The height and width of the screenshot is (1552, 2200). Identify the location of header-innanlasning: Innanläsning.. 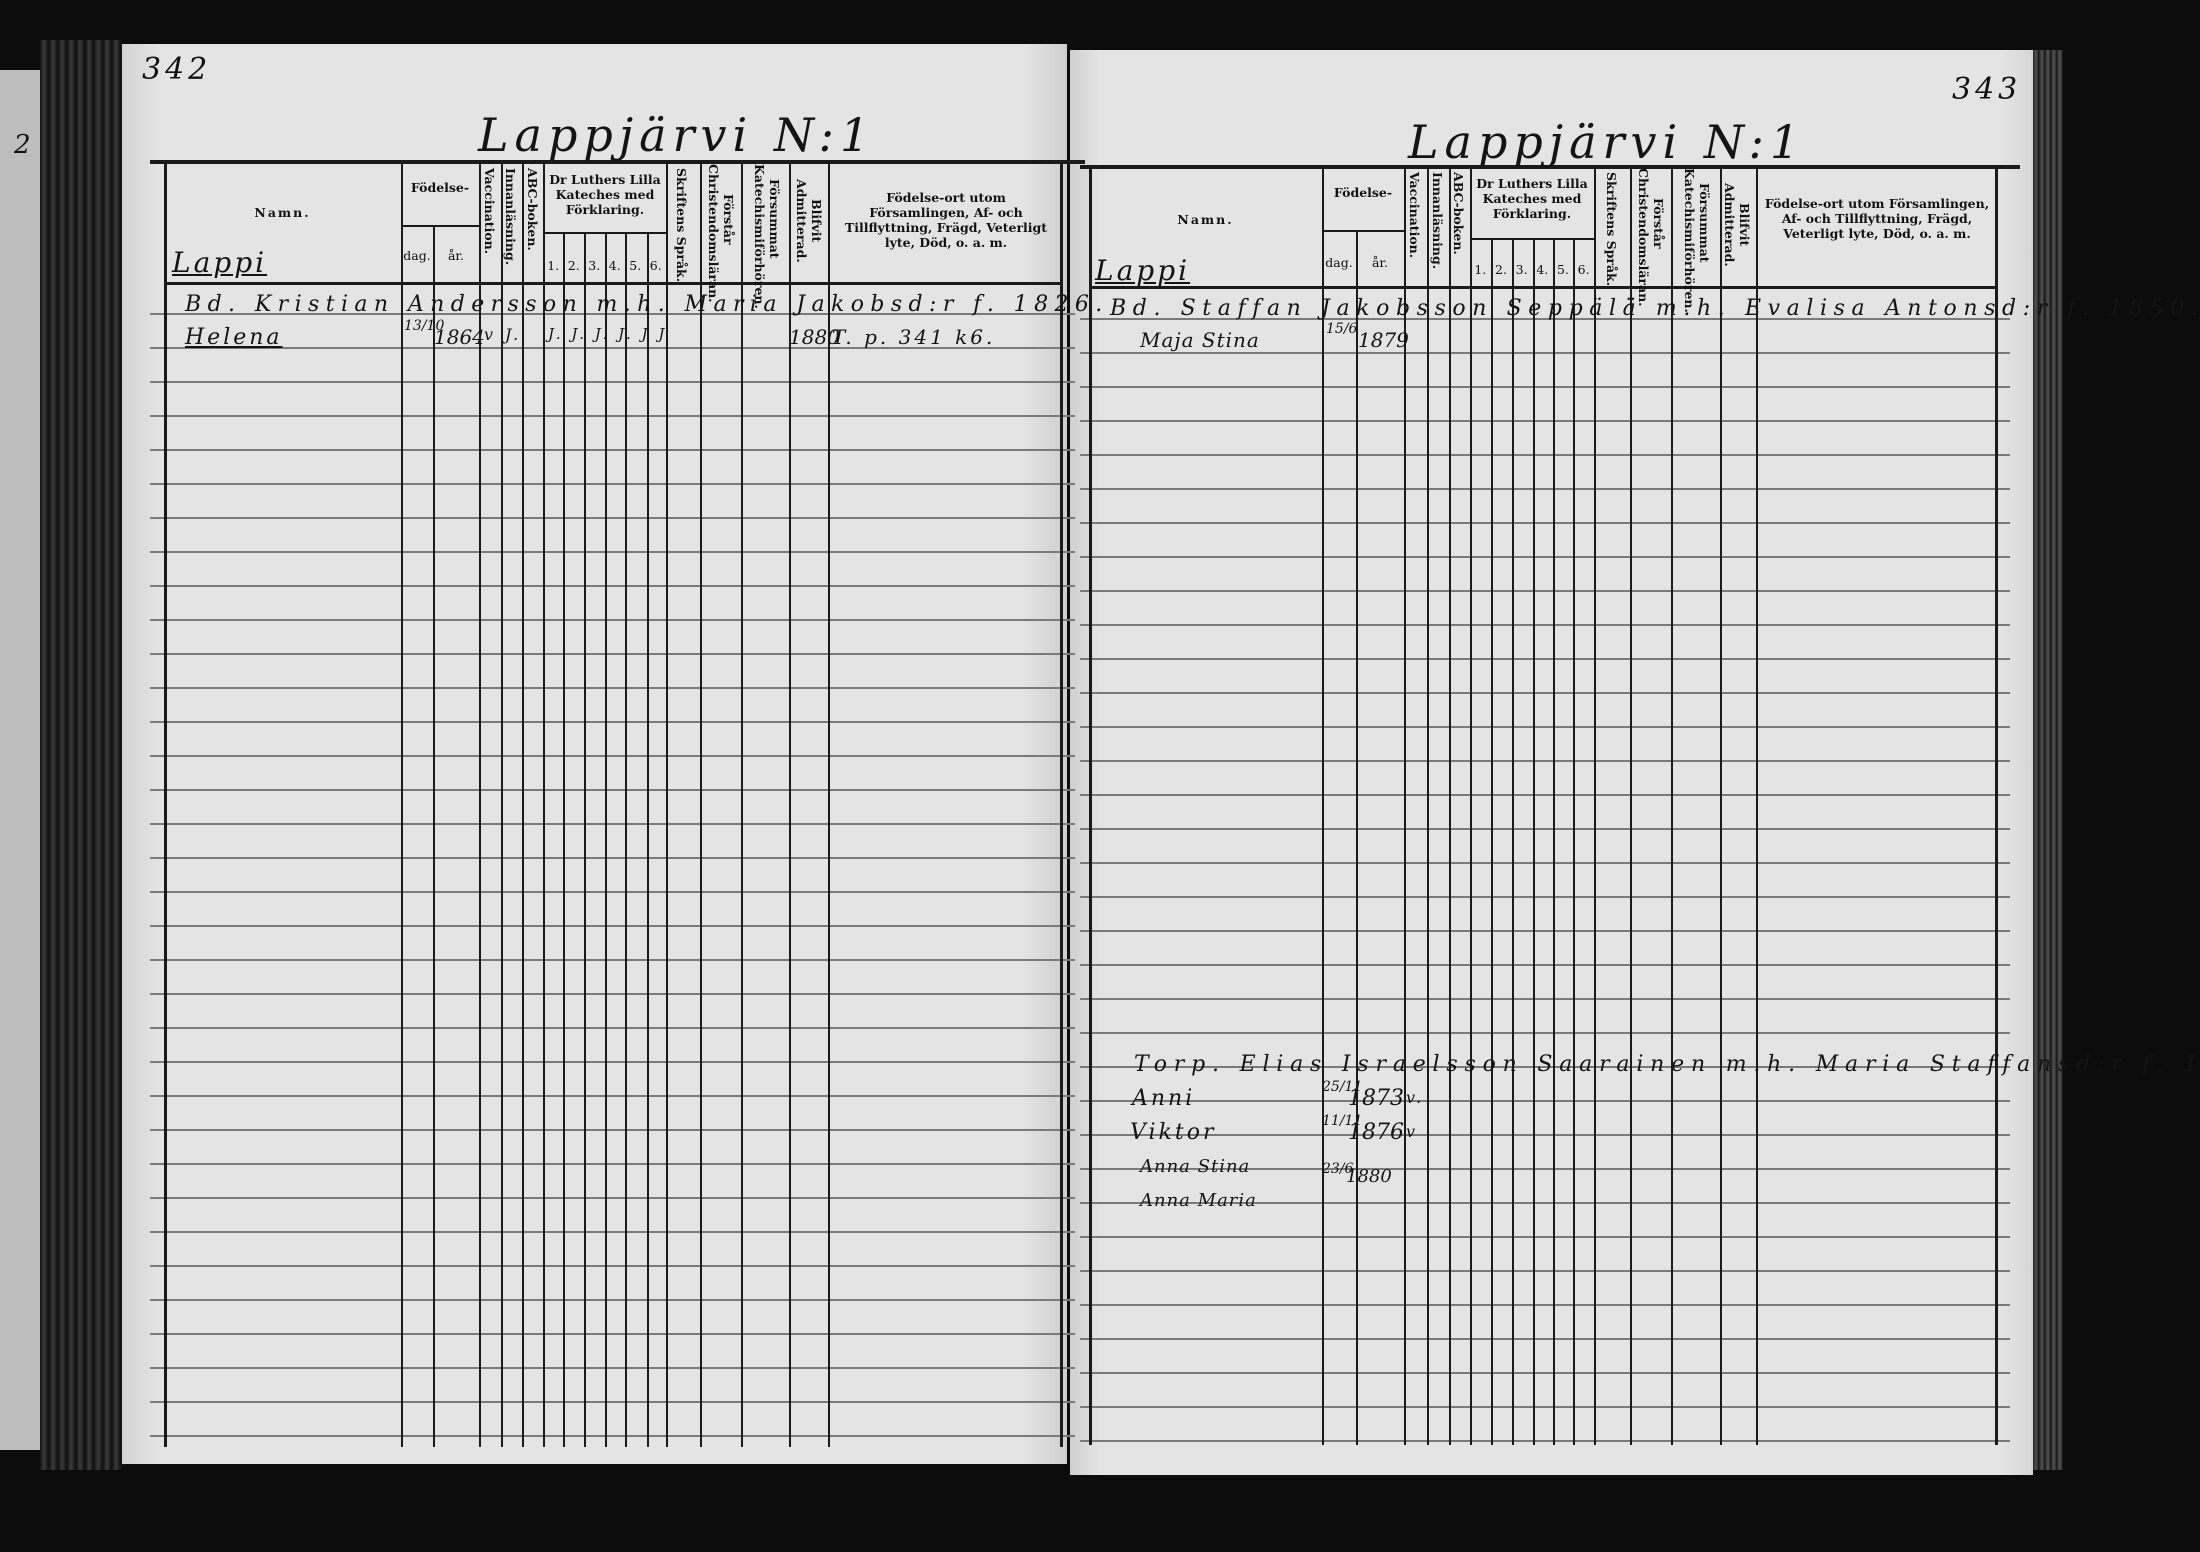
(1437, 221).